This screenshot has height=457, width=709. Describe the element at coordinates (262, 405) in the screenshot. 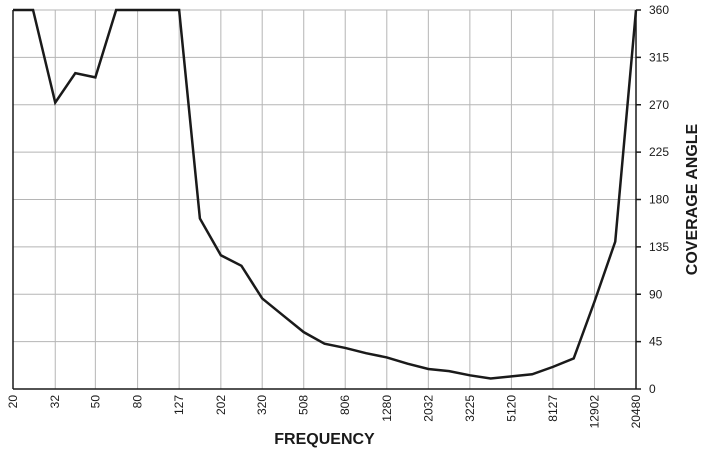

I see `x-tick-label: 320` at that location.